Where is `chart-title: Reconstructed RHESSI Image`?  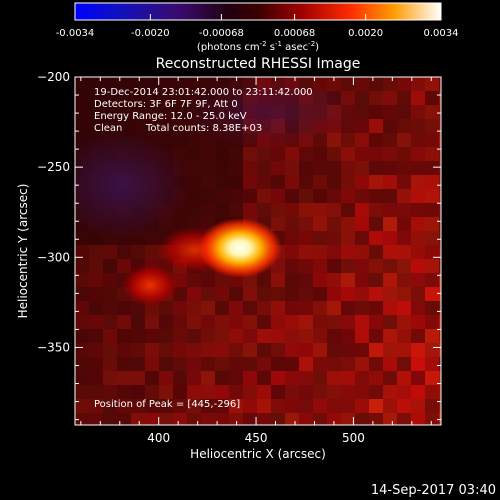 chart-title: Reconstructed RHESSI Image is located at coordinates (258, 64).